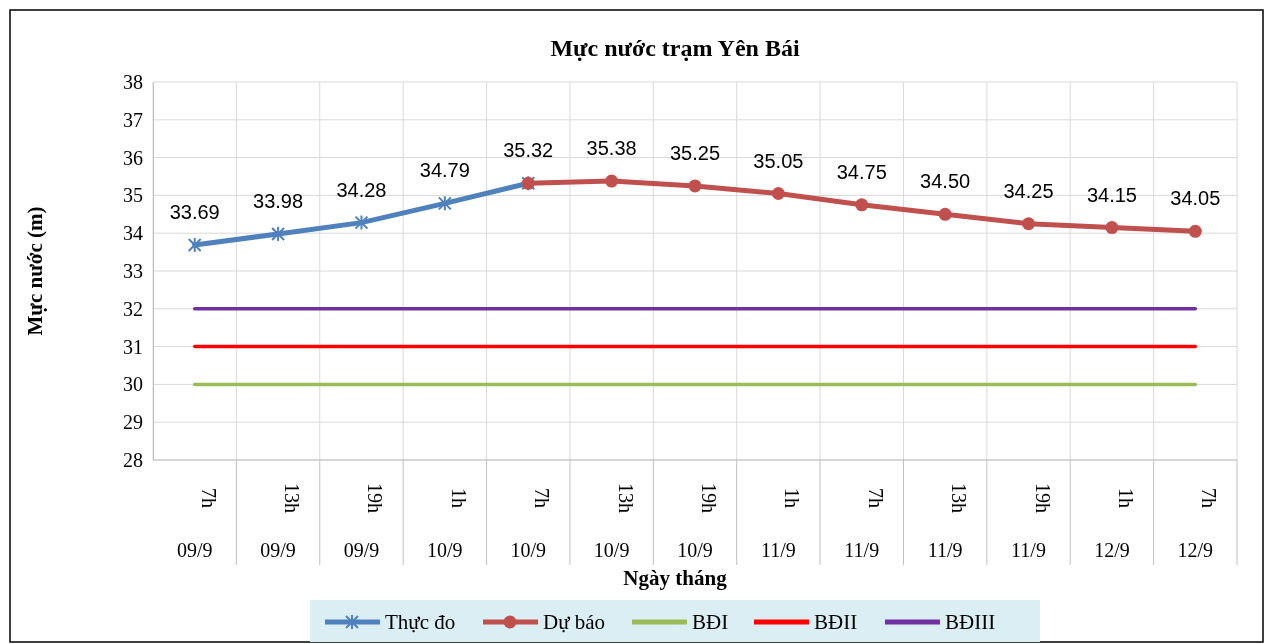 This screenshot has height=644, width=1273. What do you see at coordinates (528, 150) in the screenshot?
I see `data-label: 35.32` at bounding box center [528, 150].